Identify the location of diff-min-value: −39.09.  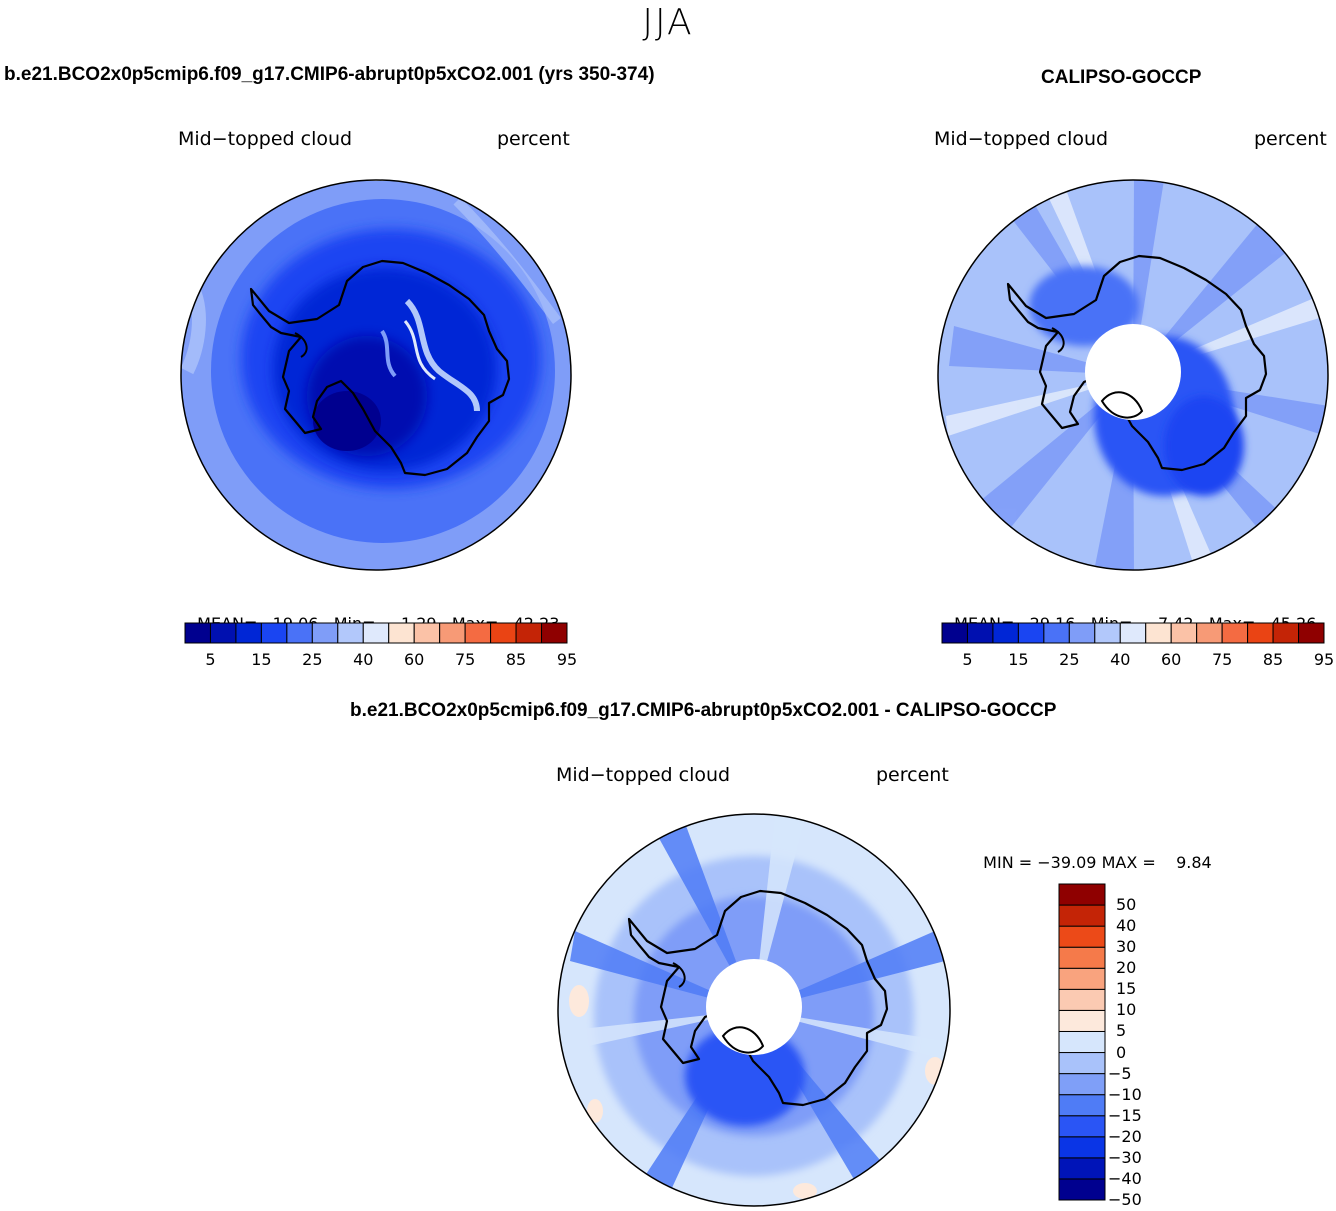
(1067, 862).